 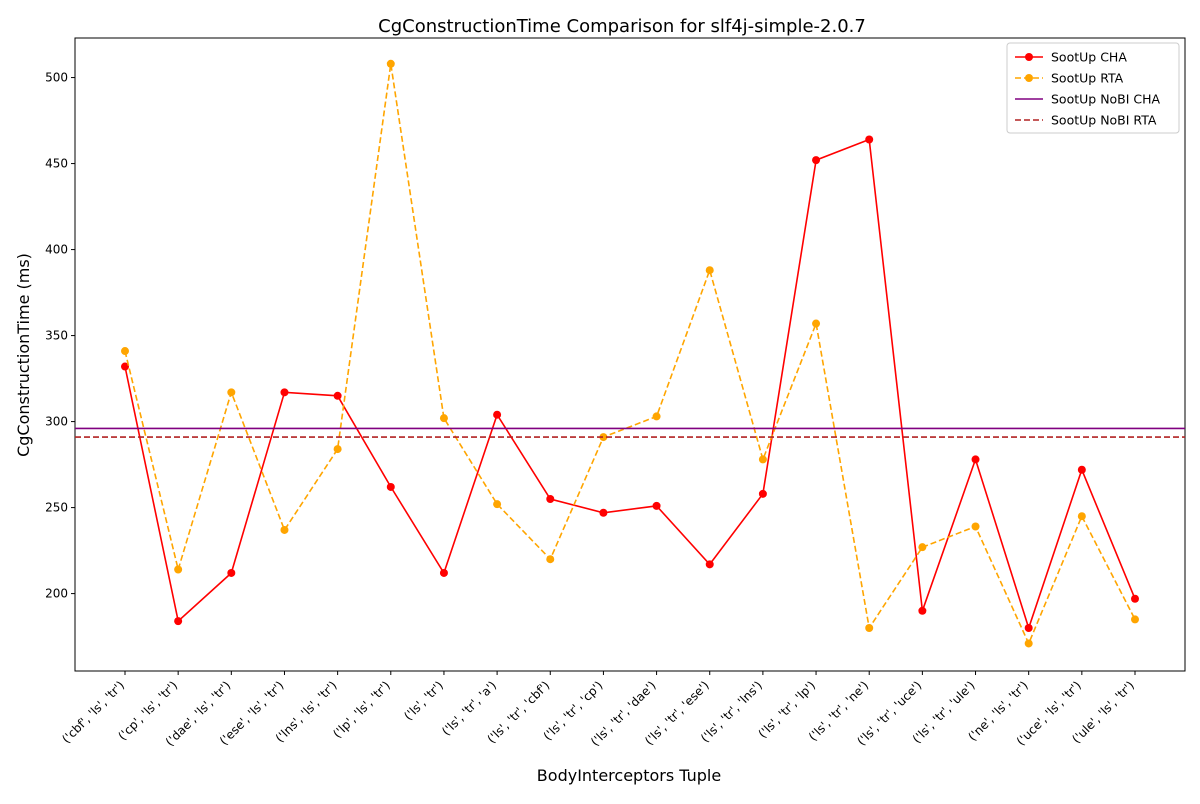 I want to click on y-tick-label: 450, so click(x=56, y=164).